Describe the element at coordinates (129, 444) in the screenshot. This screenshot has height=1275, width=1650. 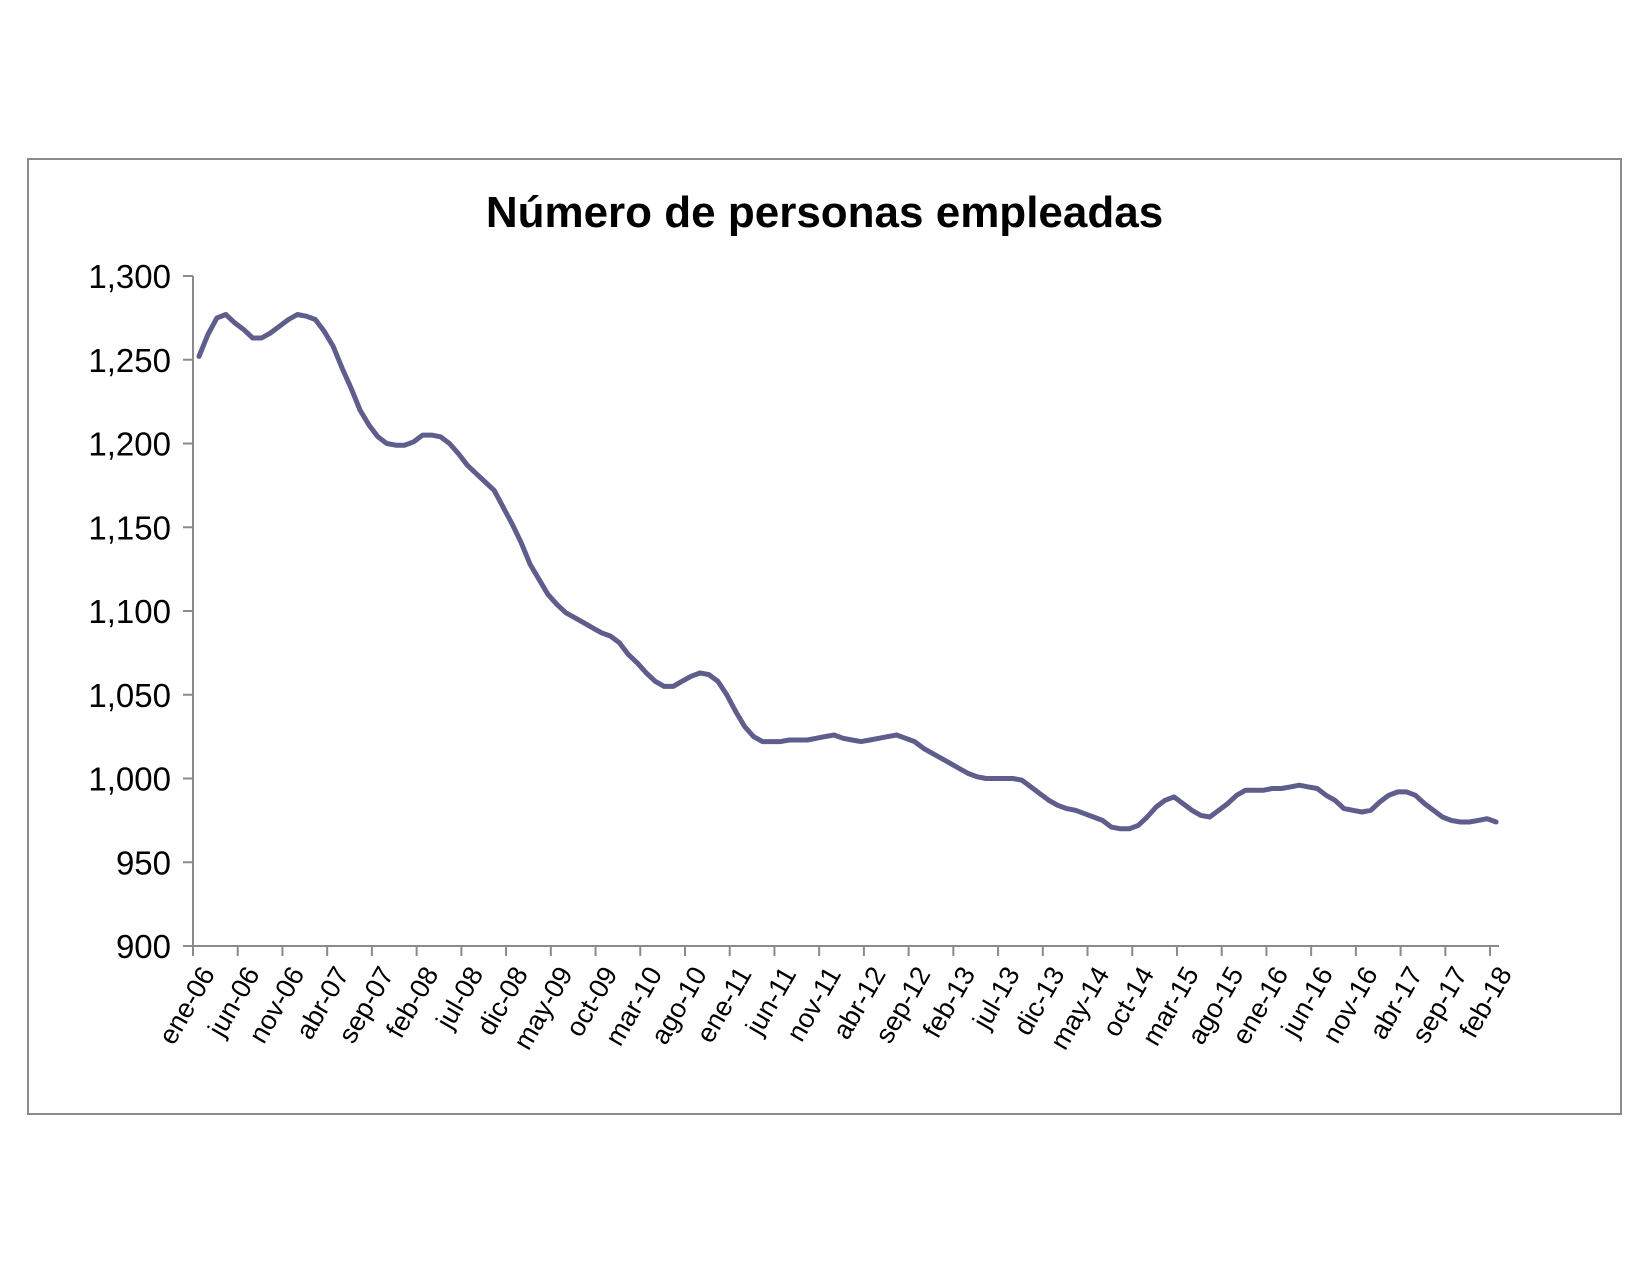
I see `y-tick-label: 1,200` at that location.